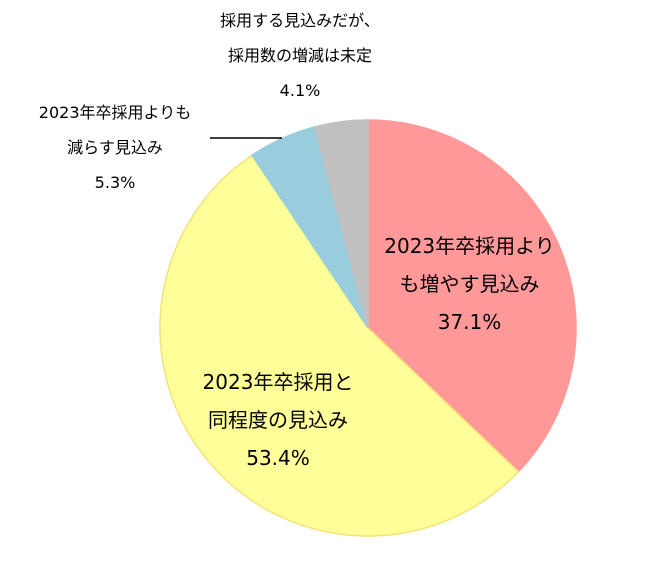  I want to click on slice-label-increase: 2023年卒採用より も増やす見込み 37.1%, so click(469, 284).